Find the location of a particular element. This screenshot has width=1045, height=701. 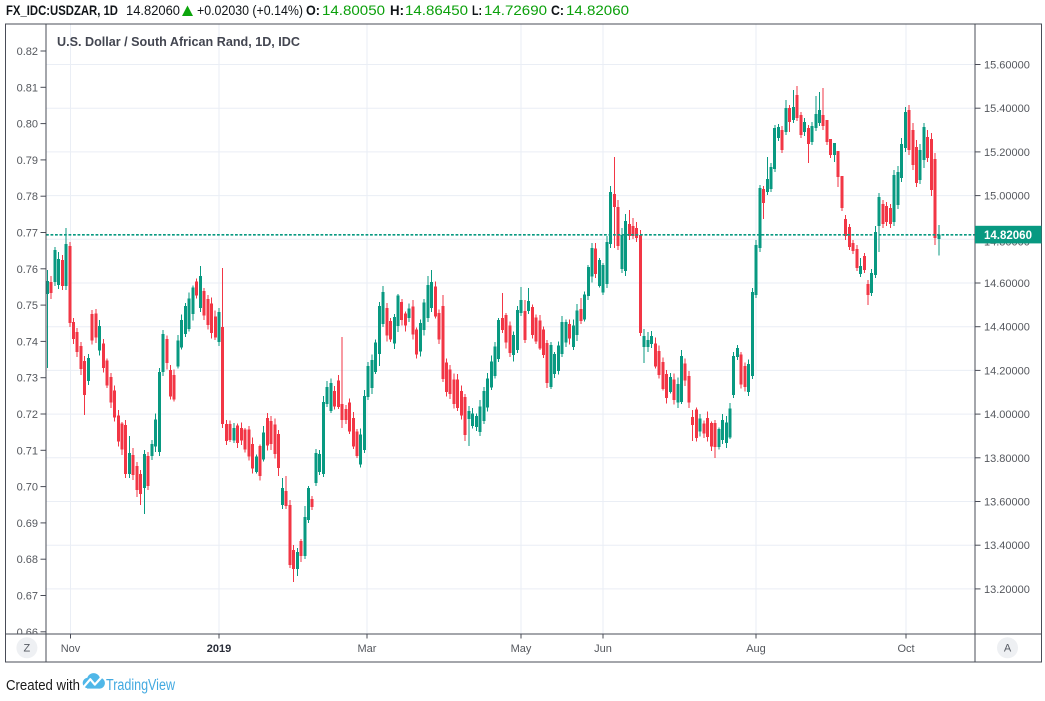

svg-text: 0.68 is located at coordinates (27, 560).